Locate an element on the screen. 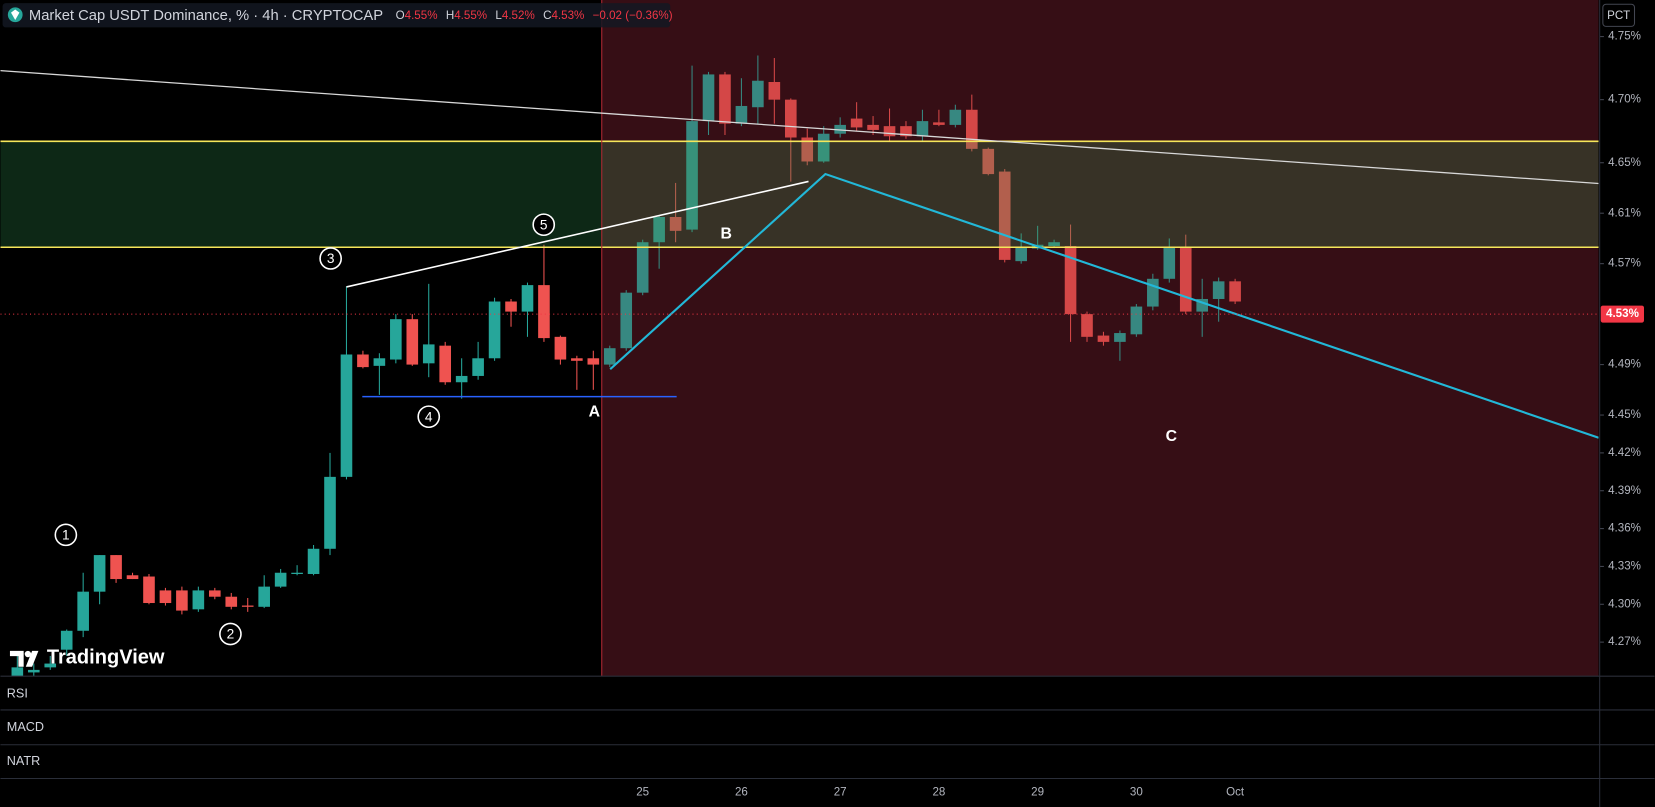 This screenshot has width=1655, height=807. y-tick-label: 4.49% is located at coordinates (1624, 364).